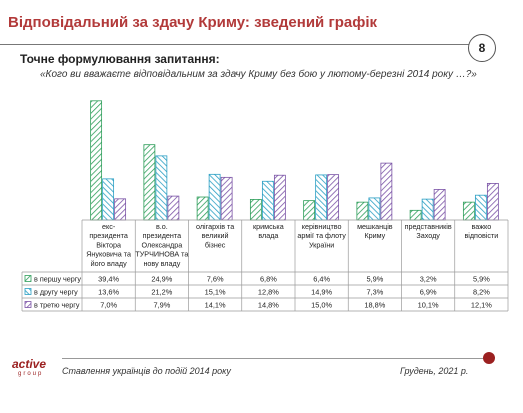  Describe the element at coordinates (120, 59) in the screenshot. I see `question-heading: Точне формулювання запитання:` at that location.